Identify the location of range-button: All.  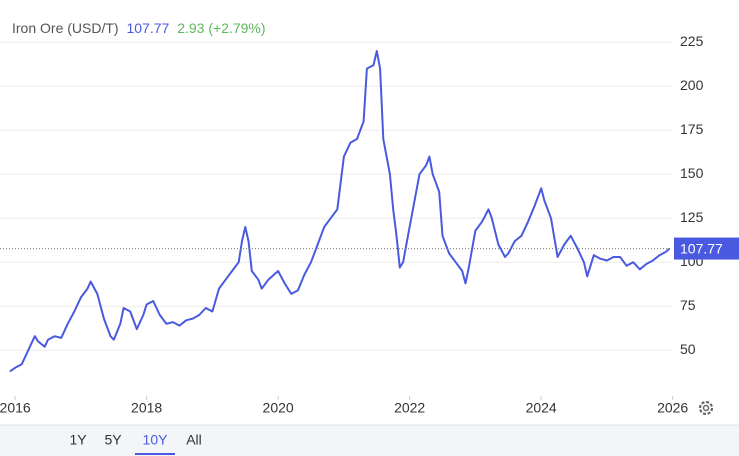
(194, 440).